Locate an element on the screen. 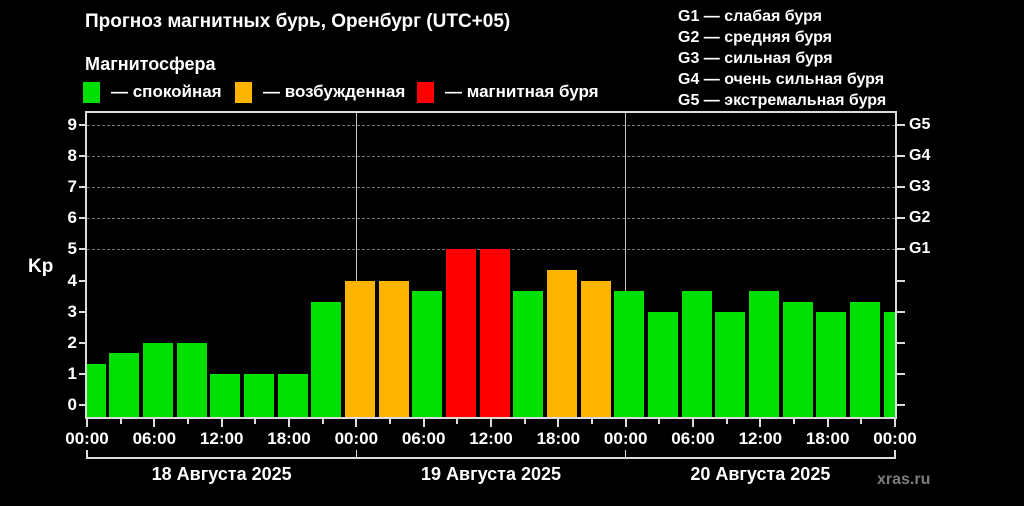 This screenshot has width=1024, height=506. g-scale-line-g1: G1 — слабая буря is located at coordinates (750, 16).